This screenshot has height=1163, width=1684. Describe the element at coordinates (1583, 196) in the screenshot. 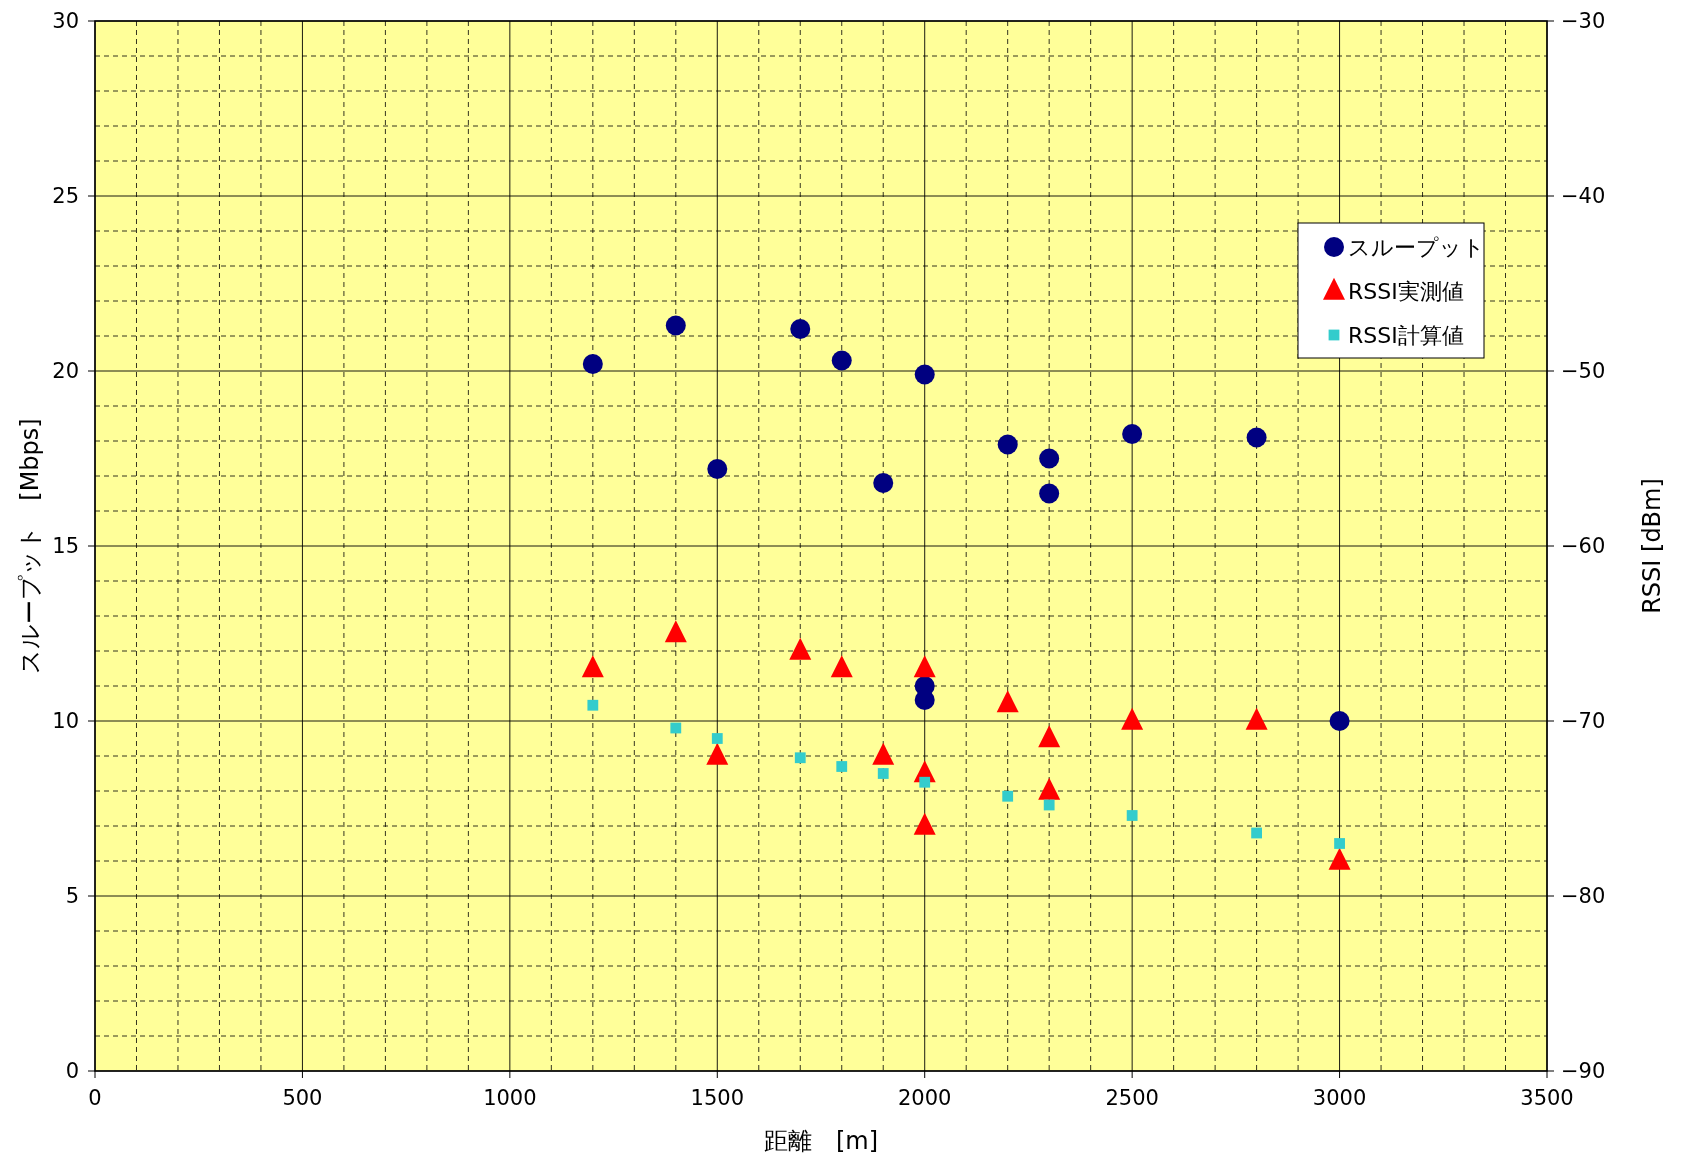

I see `y2-tick-label: −40` at that location.